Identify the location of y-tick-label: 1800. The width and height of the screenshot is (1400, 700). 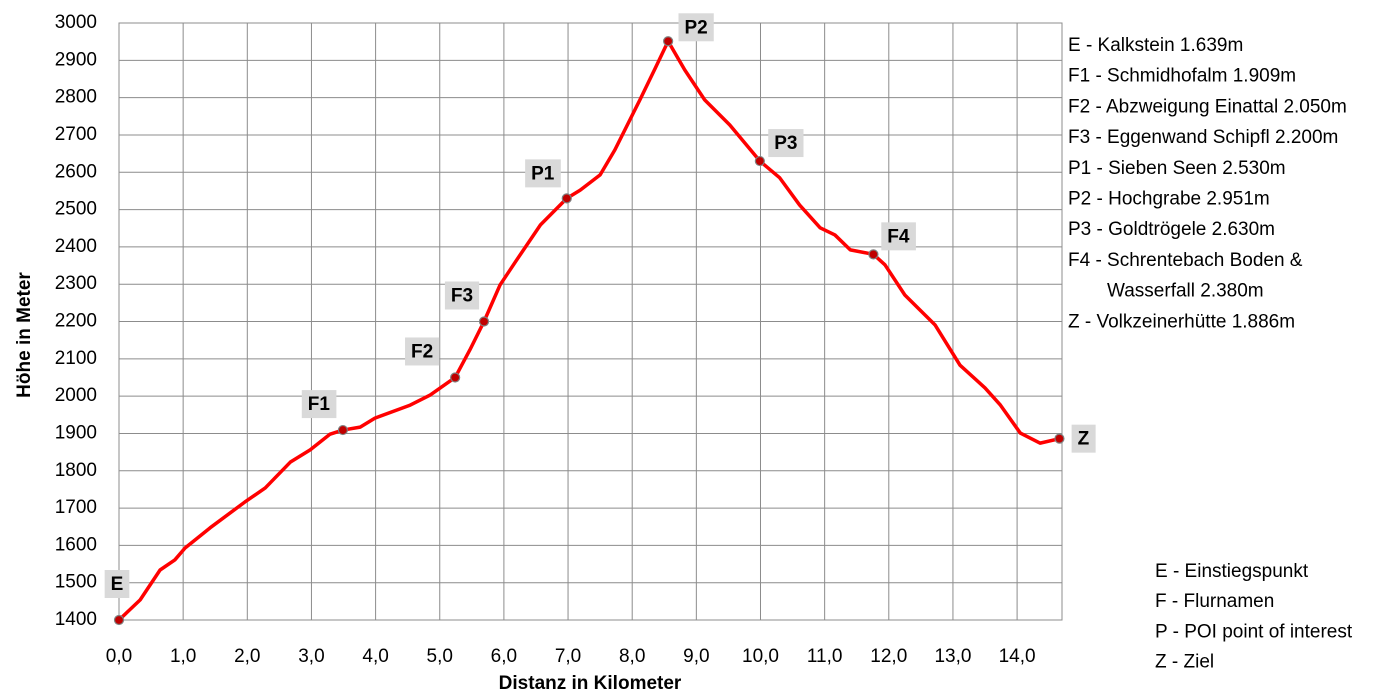
(76, 470).